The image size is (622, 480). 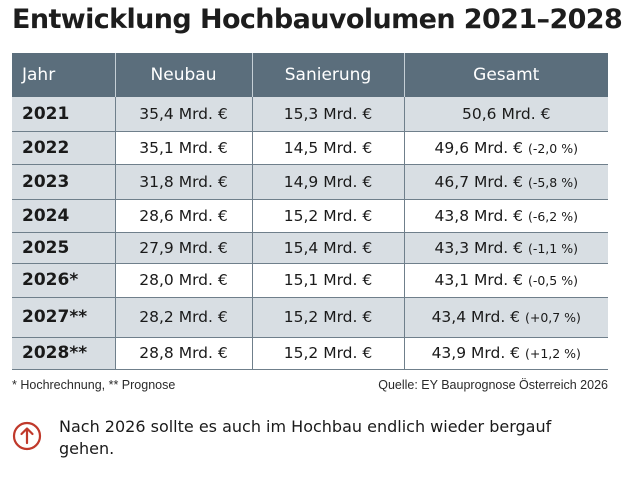 What do you see at coordinates (493, 385) in the screenshot?
I see `source-credit: Quelle: EY Bauprognose Österreich 2026` at bounding box center [493, 385].